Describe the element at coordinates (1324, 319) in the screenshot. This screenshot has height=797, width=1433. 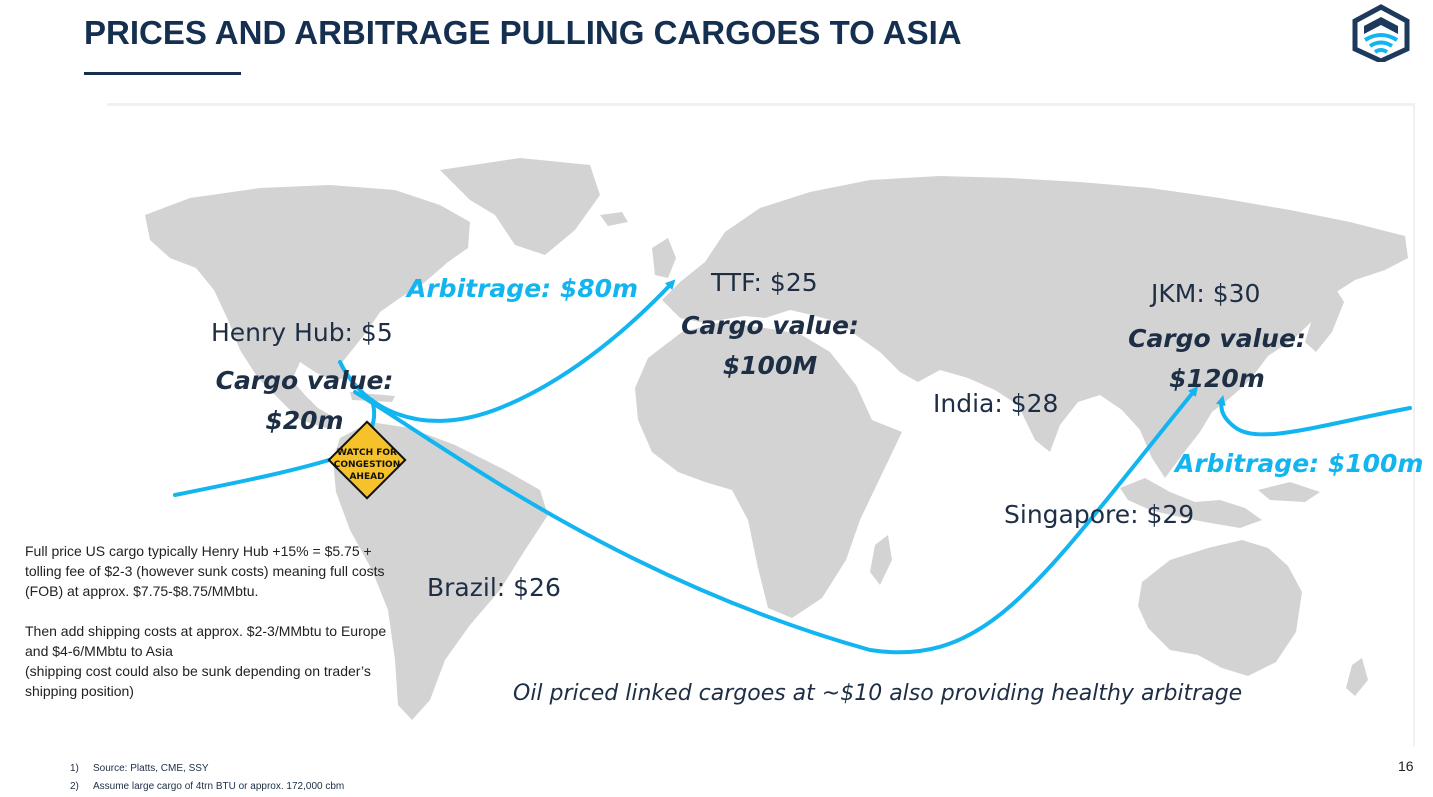
I see `japan-shape` at that location.